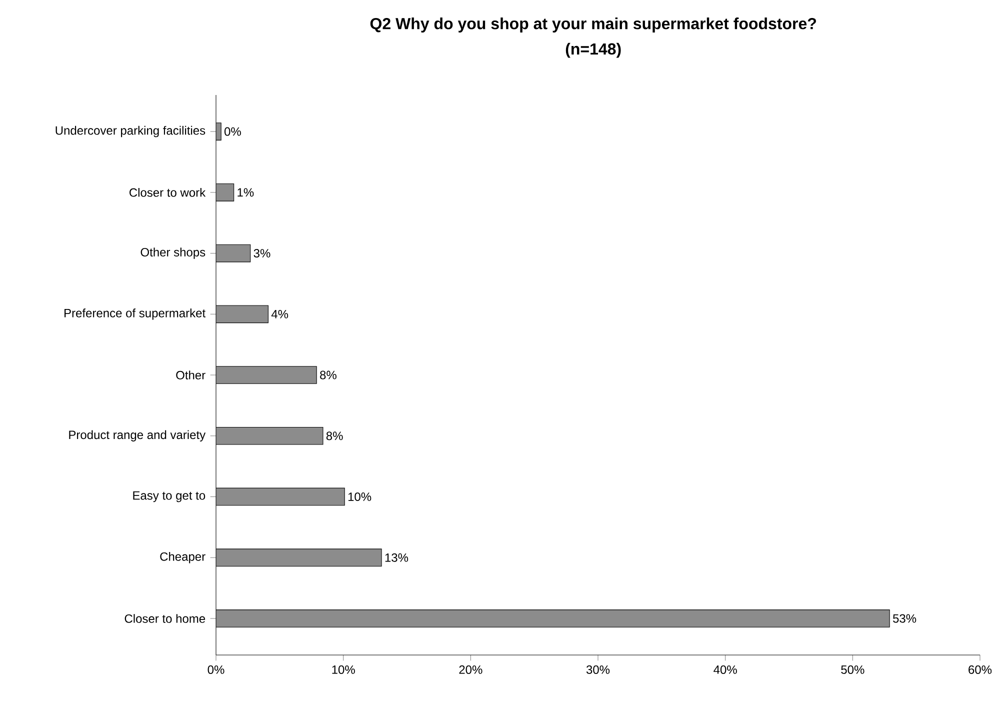 The width and height of the screenshot is (997, 701). Describe the element at coordinates (191, 375) in the screenshot. I see `y-tick-label: Other` at that location.